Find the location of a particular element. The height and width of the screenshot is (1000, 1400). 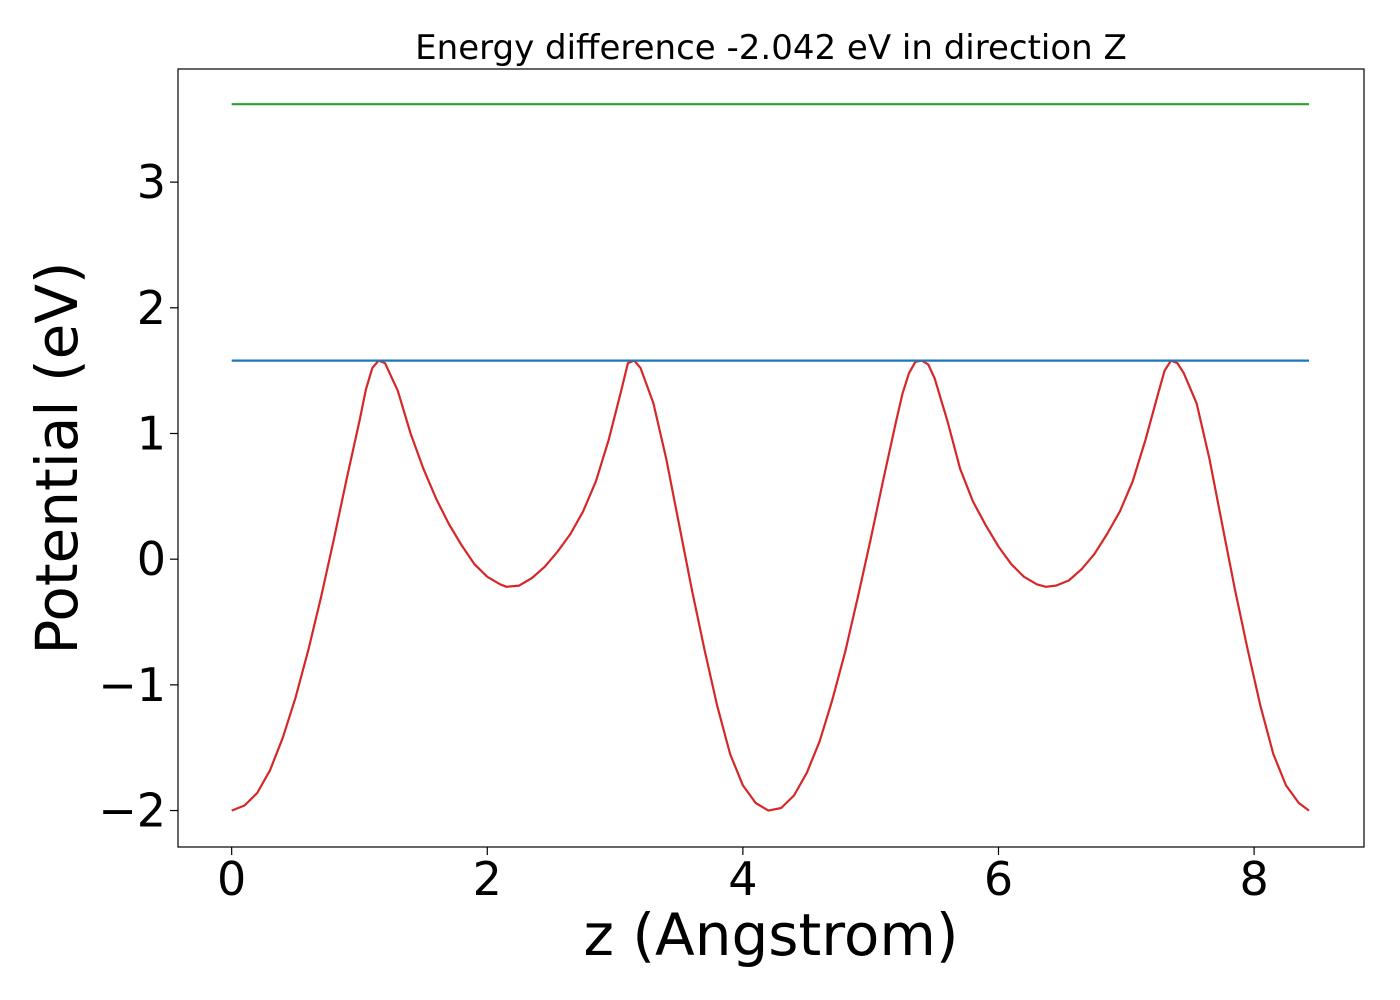

y-axis-label: Potential (eV) is located at coordinates (57, 457).